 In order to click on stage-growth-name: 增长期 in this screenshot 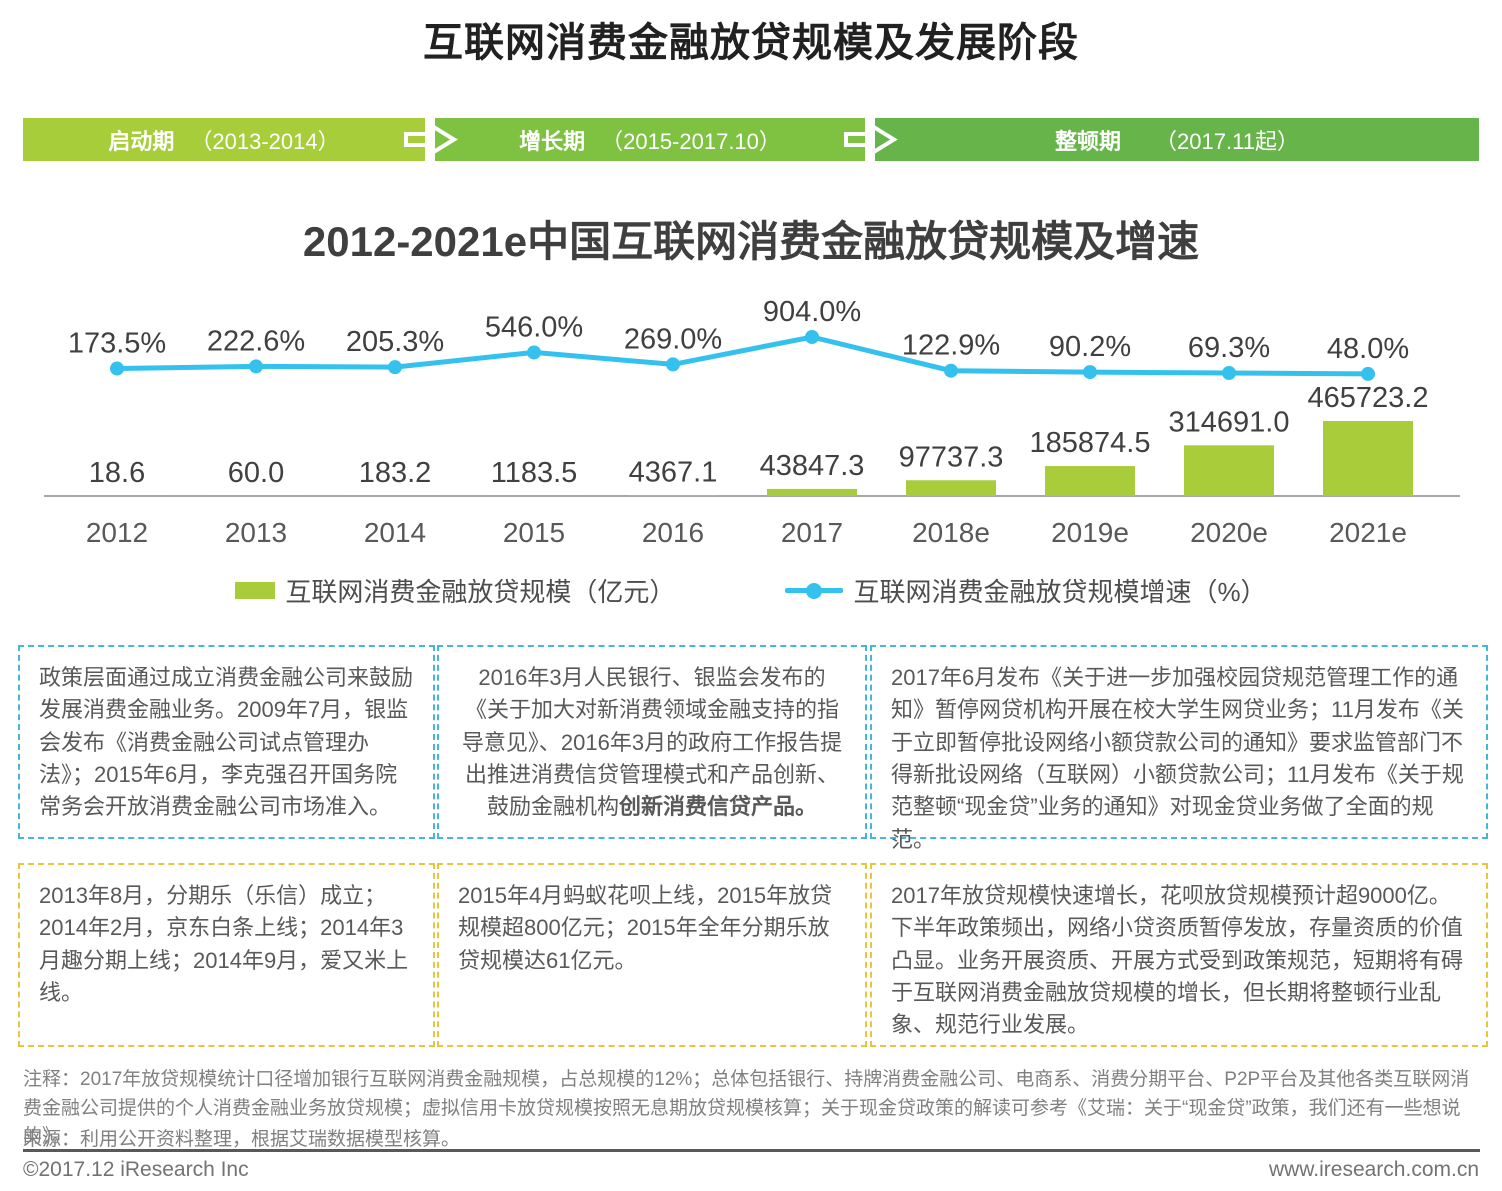, I will do `click(552, 141)`.